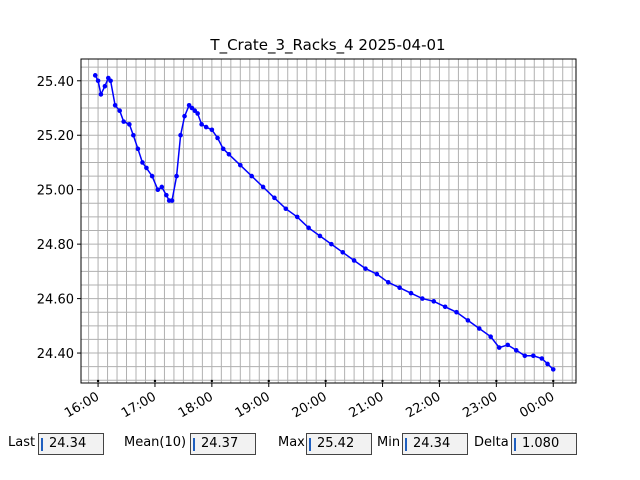 The image size is (640, 480). What do you see at coordinates (339, 444) in the screenshot?
I see `stat-max-field: 25.42` at bounding box center [339, 444].